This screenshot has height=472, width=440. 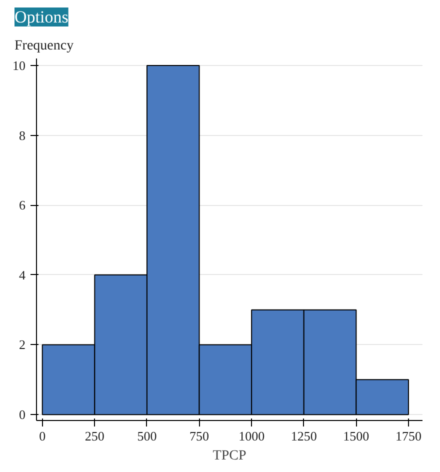 What do you see at coordinates (22, 135) in the screenshot?
I see `y-tick-label: 8` at bounding box center [22, 135].